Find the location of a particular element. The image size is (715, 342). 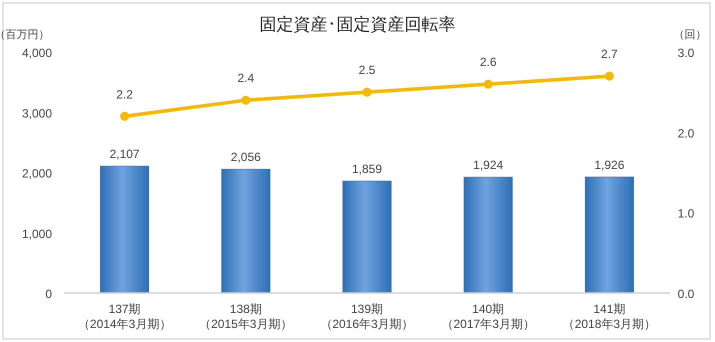

y-tick-label: 0 is located at coordinates (48, 294).